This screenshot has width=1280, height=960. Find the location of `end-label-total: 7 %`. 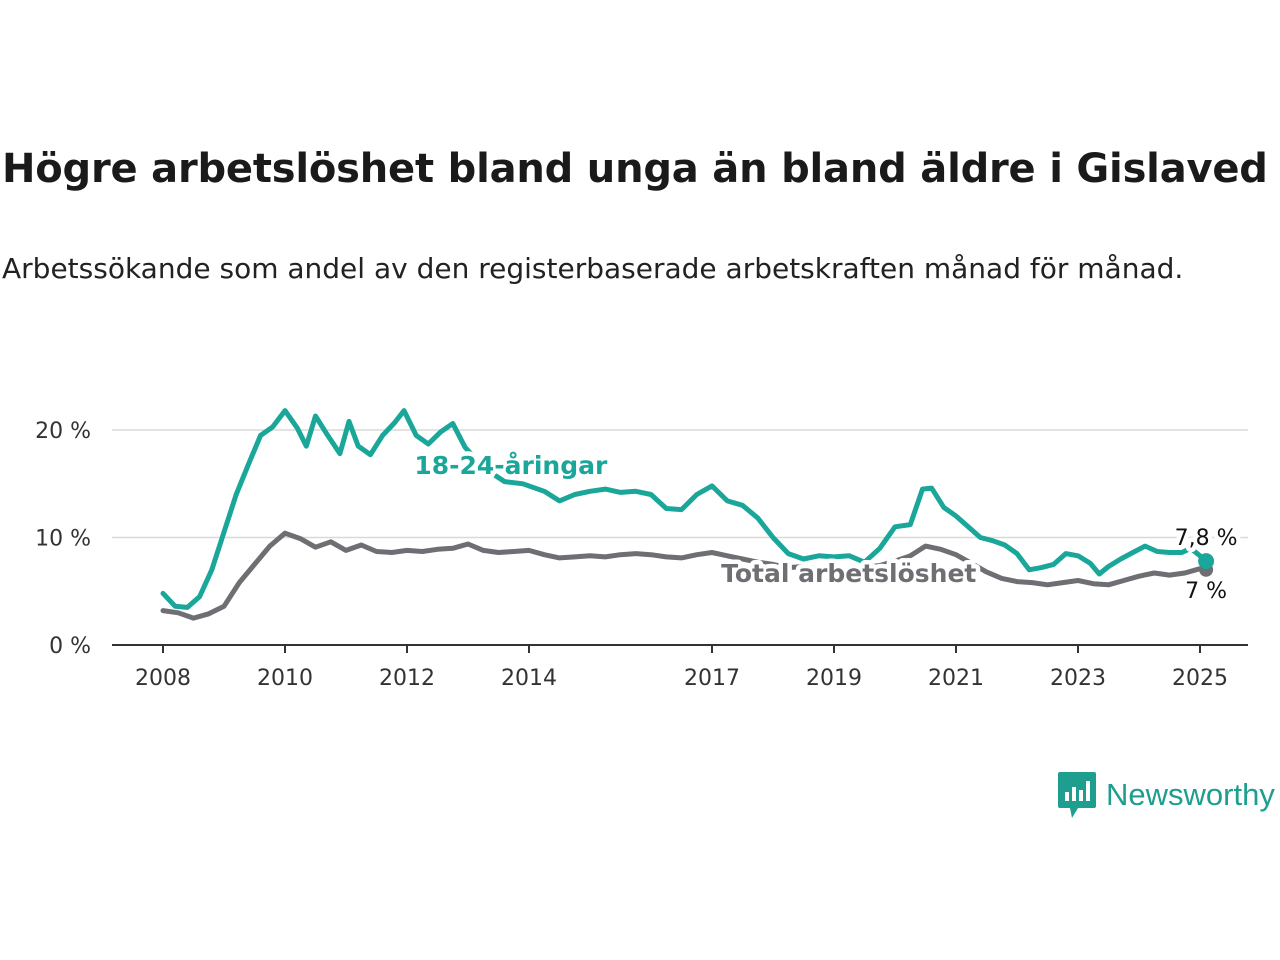

end-label-total: 7 % is located at coordinates (1206, 591).